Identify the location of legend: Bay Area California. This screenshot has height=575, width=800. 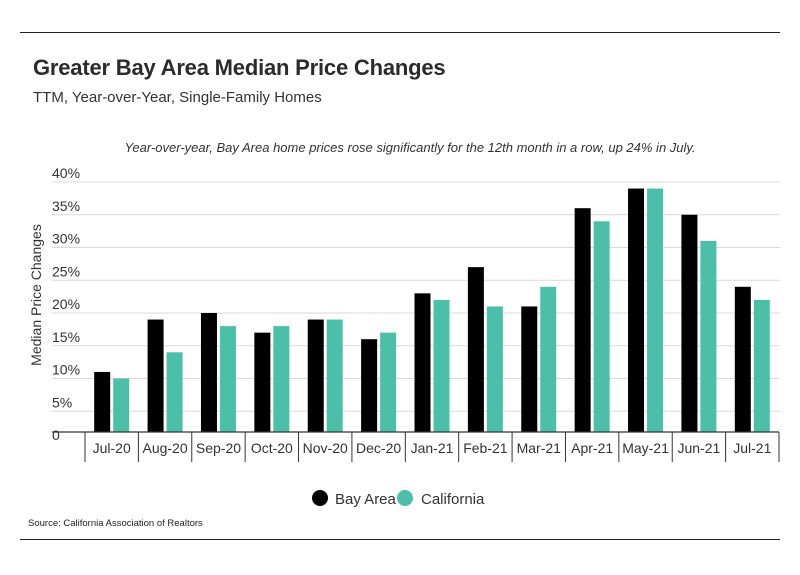
(398, 499).